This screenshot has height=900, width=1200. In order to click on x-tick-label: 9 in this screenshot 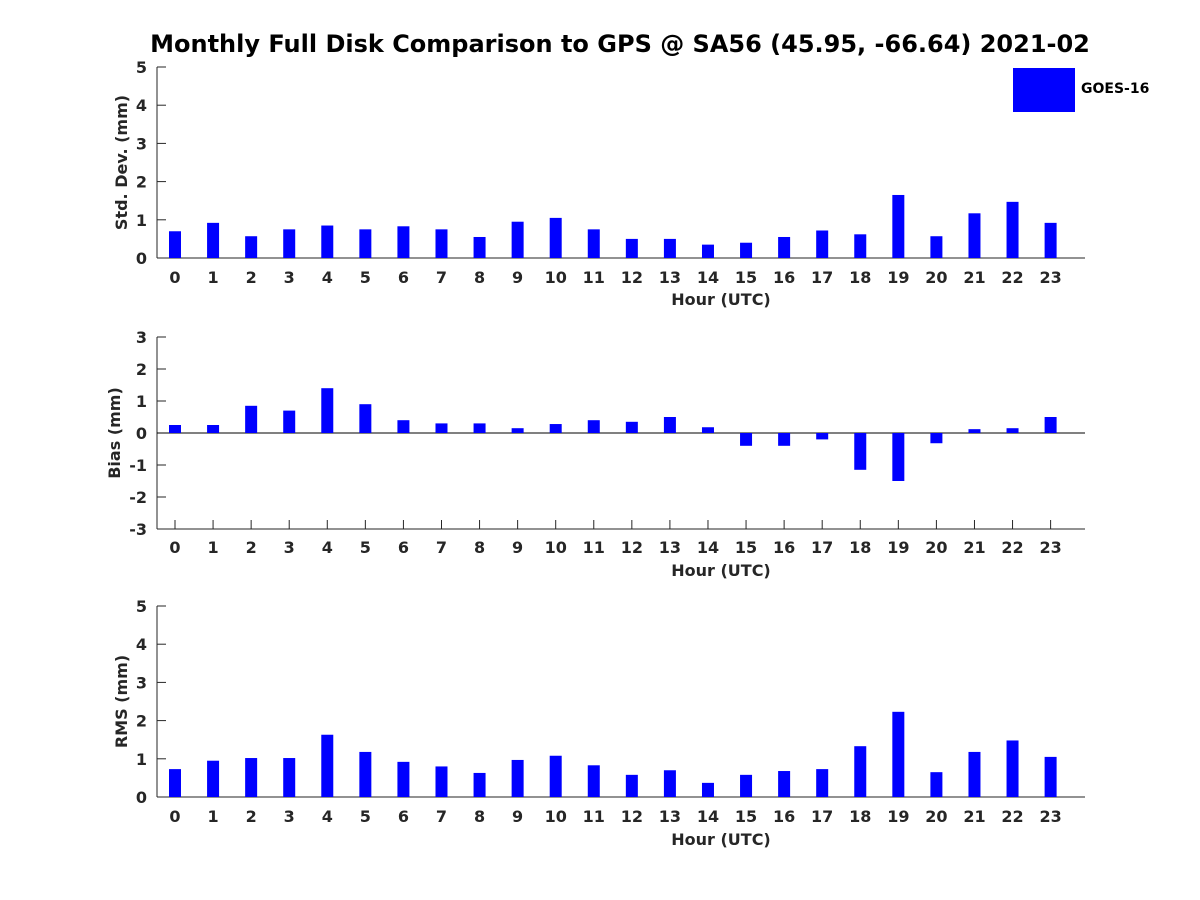, I will do `click(517, 277)`.